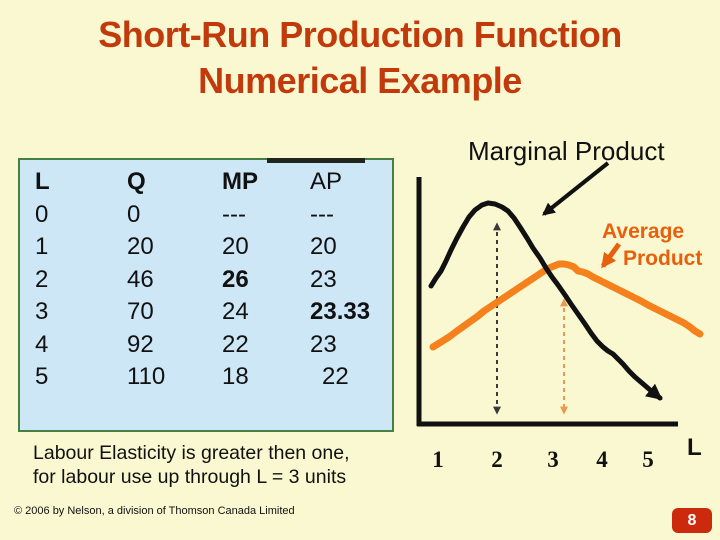  Describe the element at coordinates (136, 181) in the screenshot. I see `column-header: Q` at that location.